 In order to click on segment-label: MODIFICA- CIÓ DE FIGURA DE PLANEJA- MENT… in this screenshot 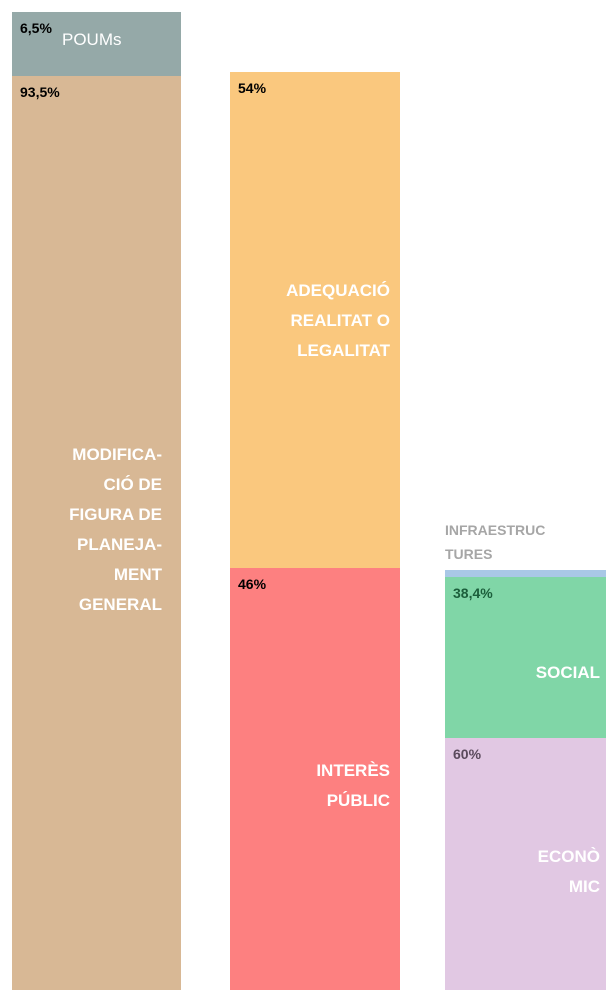, I will do `click(115, 529)`.